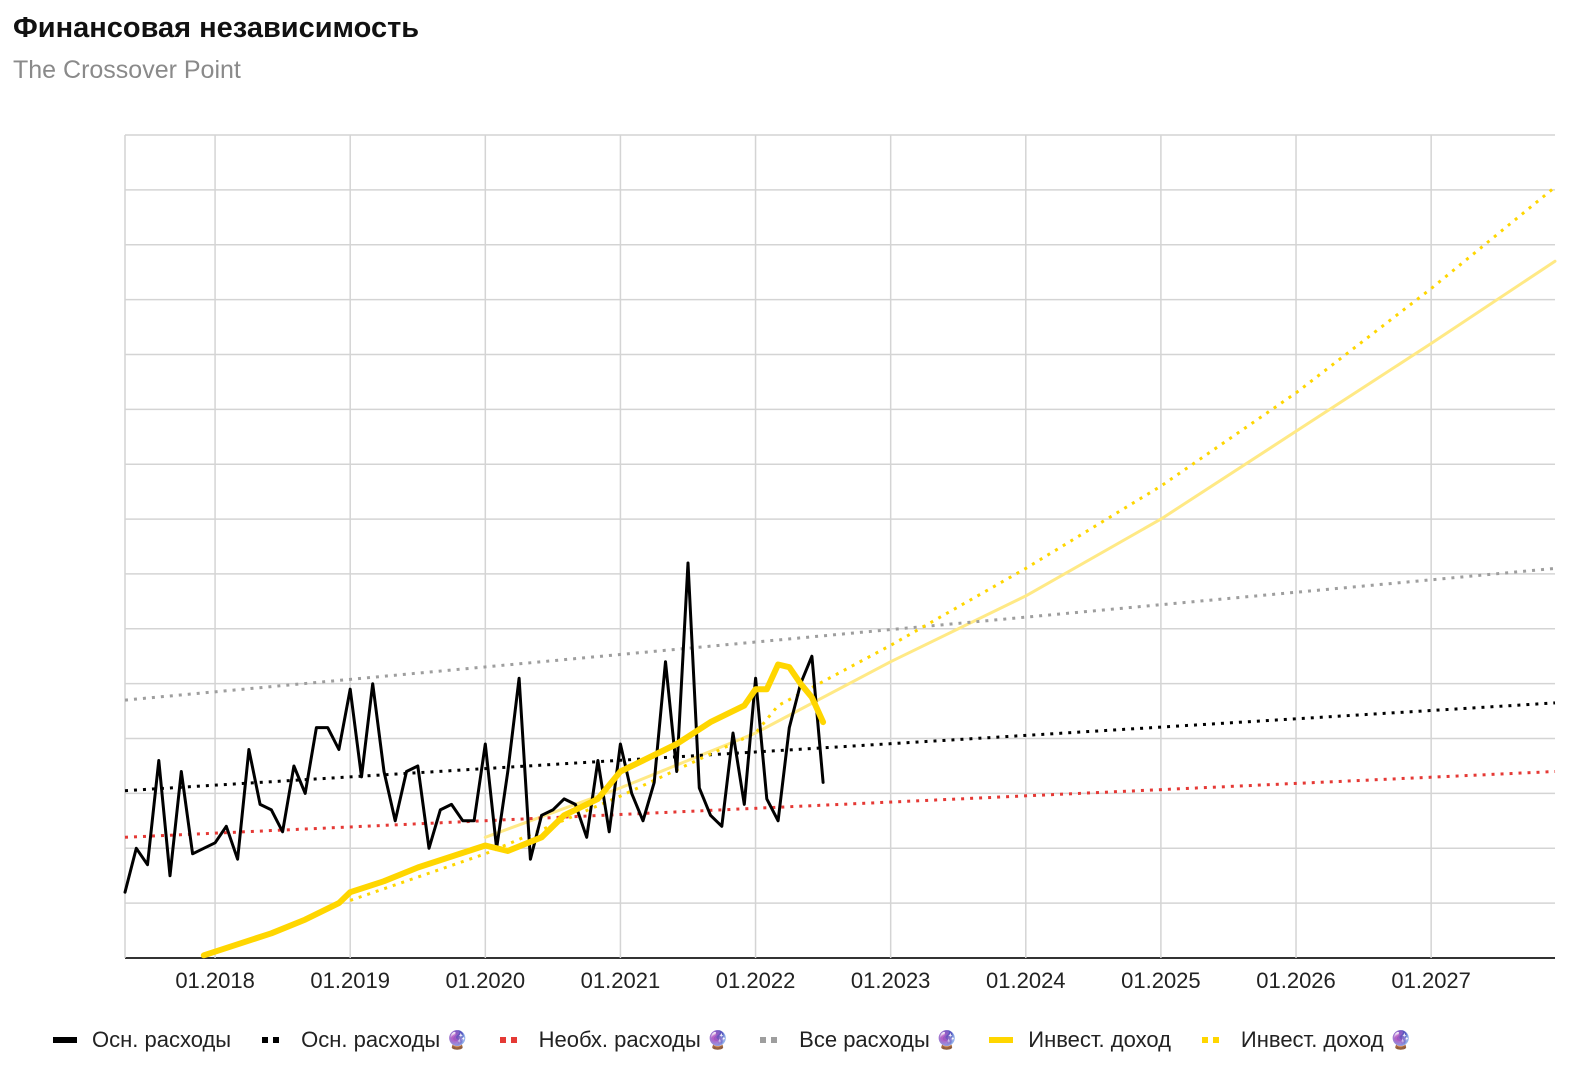 Image resolution: width=1594 pixels, height=1090 pixels. I want to click on x-tick-label: 01.2025, so click(1161, 980).